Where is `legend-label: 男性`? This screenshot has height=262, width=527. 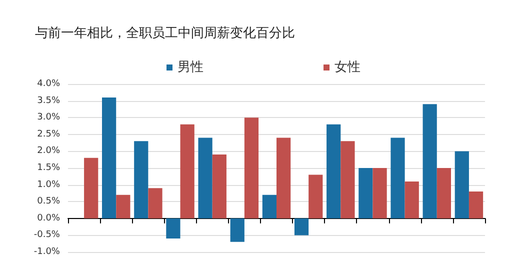 legend-label: 男性 is located at coordinates (191, 67).